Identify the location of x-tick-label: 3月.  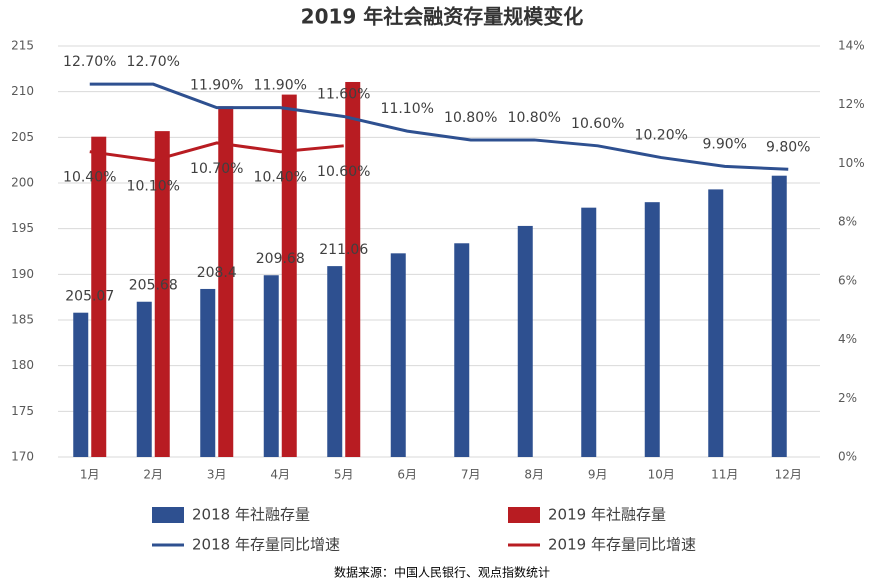
(217, 475).